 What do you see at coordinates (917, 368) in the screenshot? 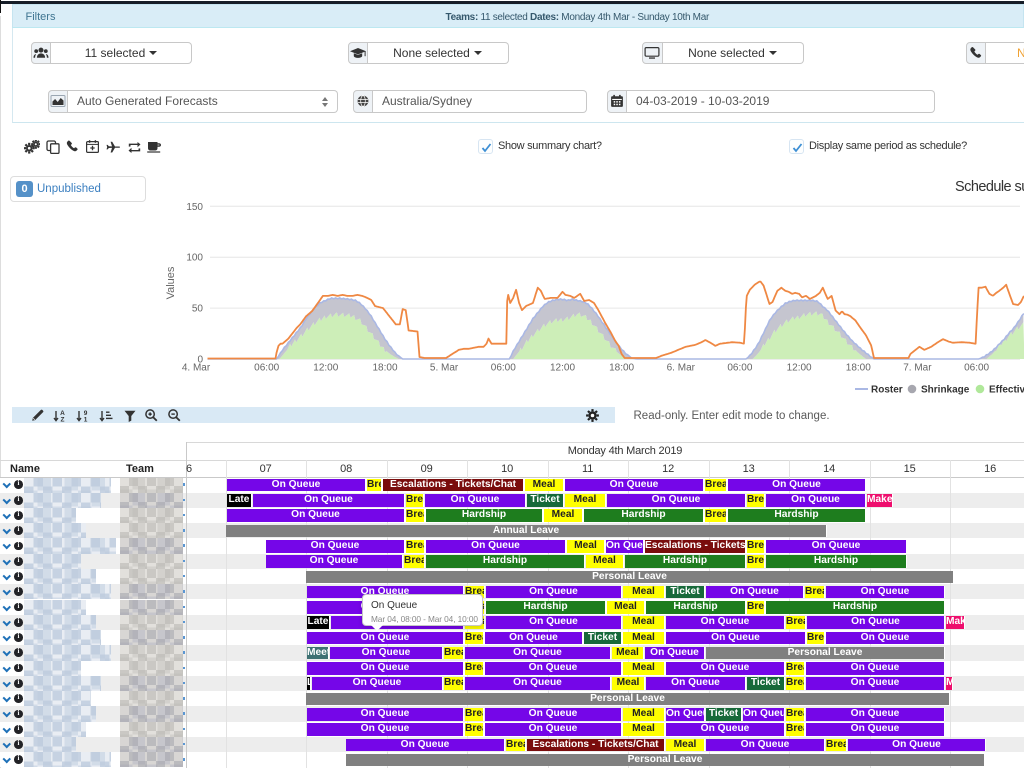
I see `svg-text: 7. Mar` at bounding box center [917, 368].